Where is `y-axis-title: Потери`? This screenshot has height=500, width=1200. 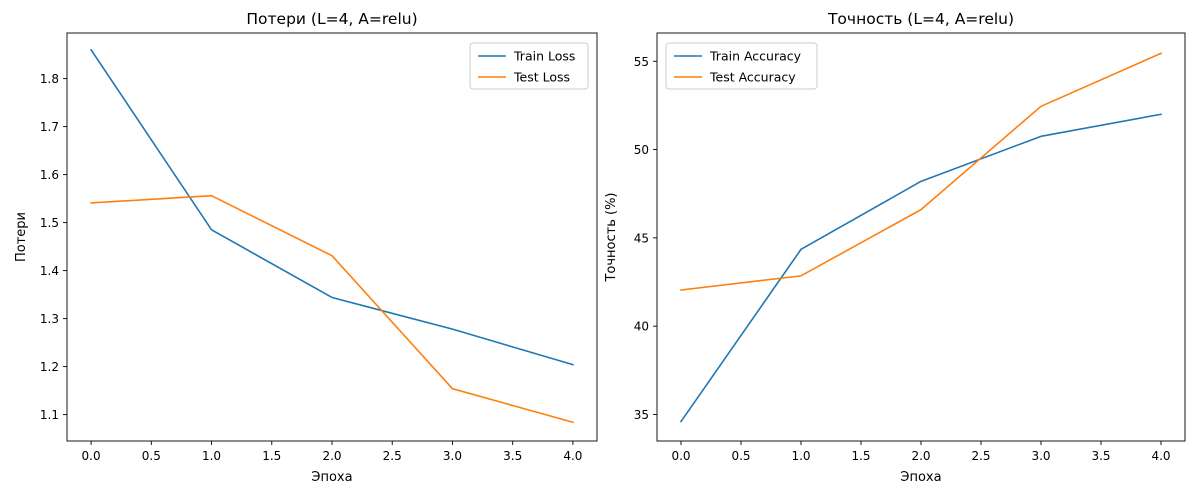
y-axis-title: Потери is located at coordinates (21, 237).